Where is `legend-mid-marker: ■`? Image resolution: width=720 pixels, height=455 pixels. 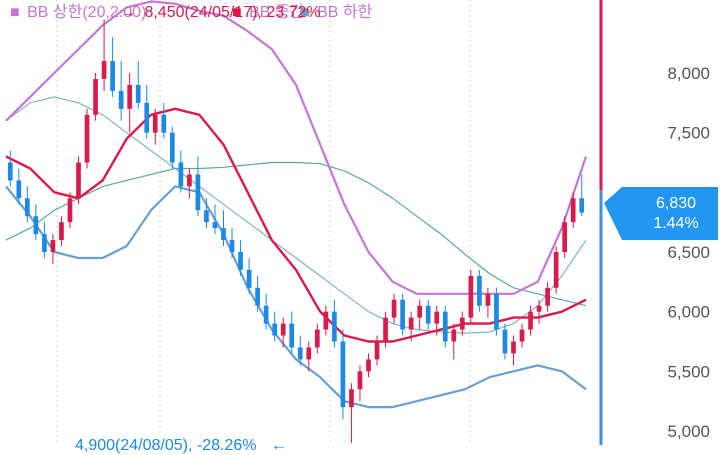 legend-mid-marker: ■ is located at coordinates (237, 12).